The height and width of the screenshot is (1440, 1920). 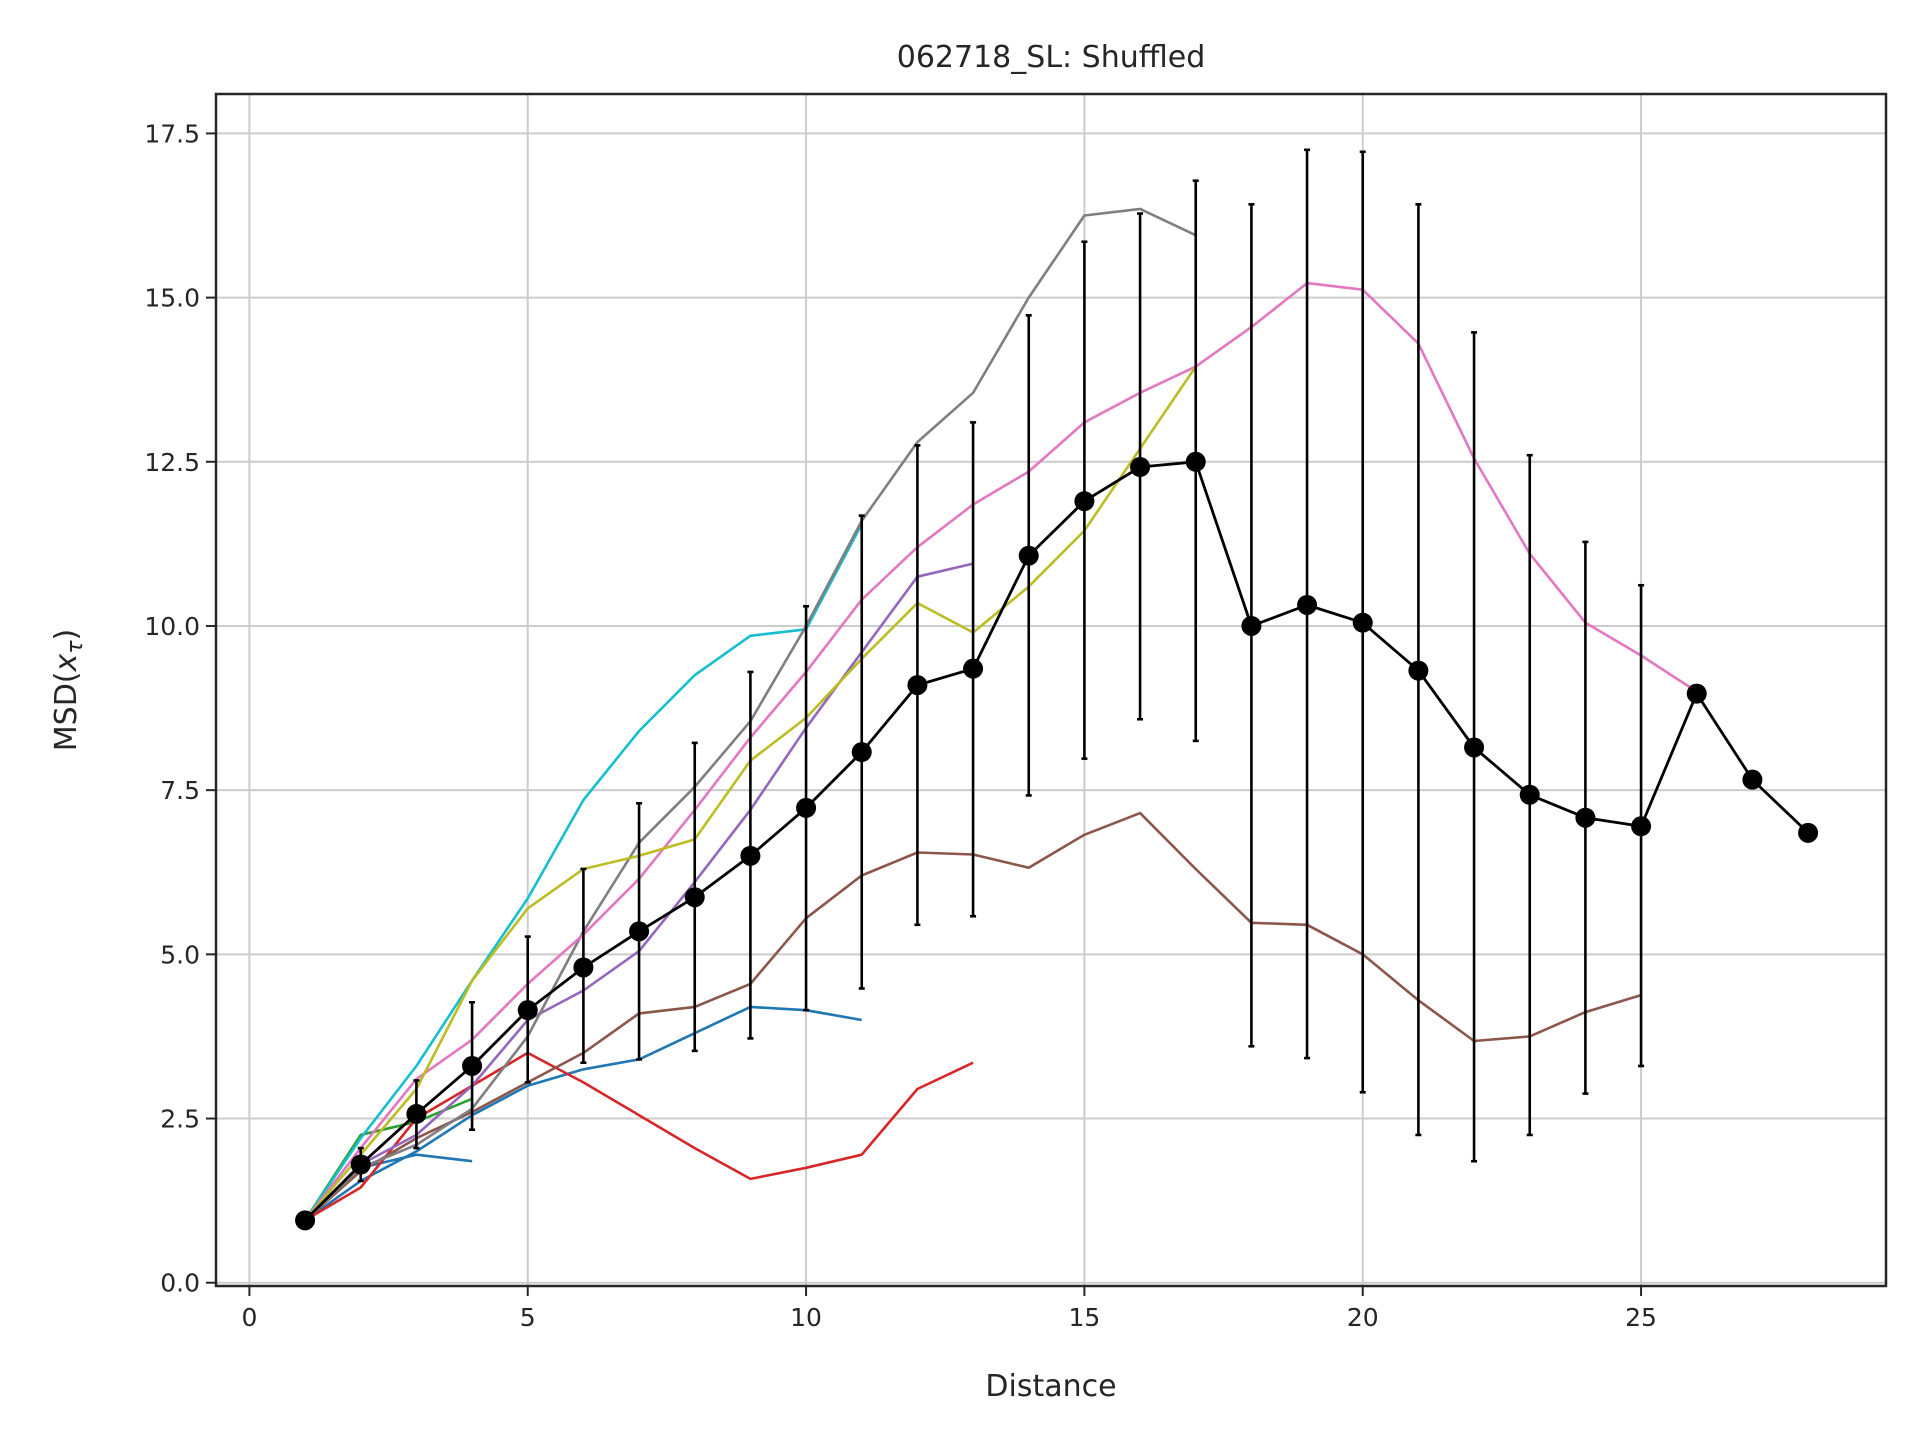 What do you see at coordinates (1641, 1317) in the screenshot?
I see `x-tick-label: 25` at bounding box center [1641, 1317].